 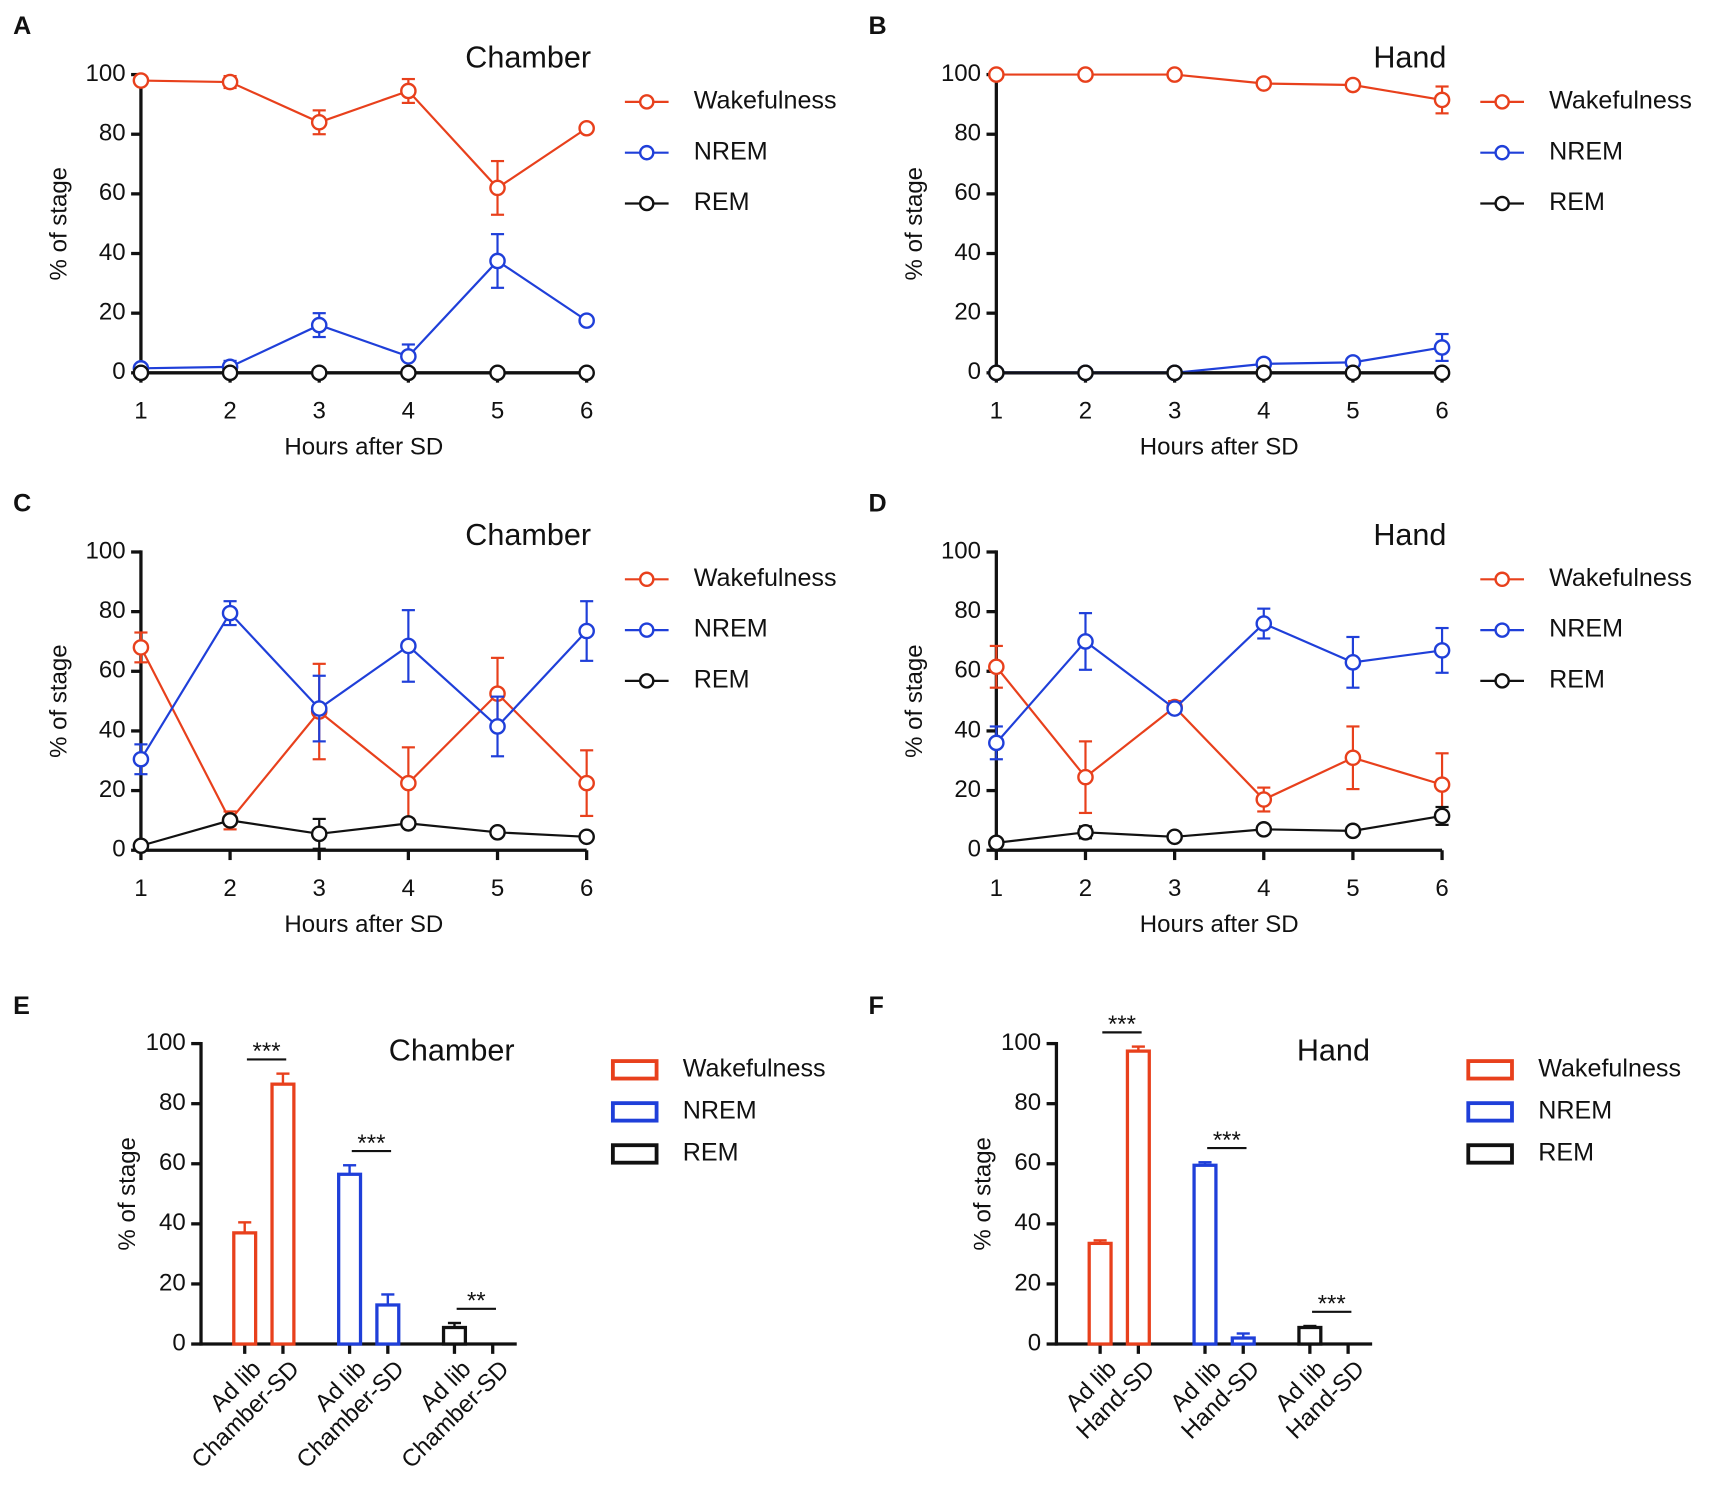 What do you see at coordinates (22, 504) in the screenshot?
I see `panel-label: C` at bounding box center [22, 504].